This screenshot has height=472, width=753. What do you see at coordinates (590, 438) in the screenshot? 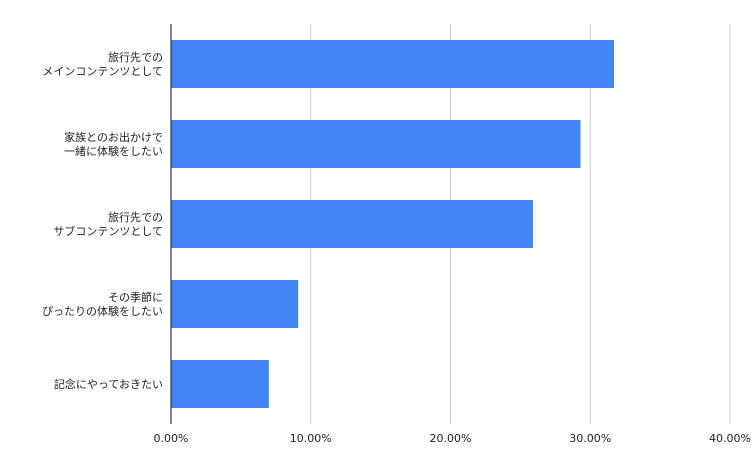
I see `x-tick-label-3: 30.00%` at bounding box center [590, 438].